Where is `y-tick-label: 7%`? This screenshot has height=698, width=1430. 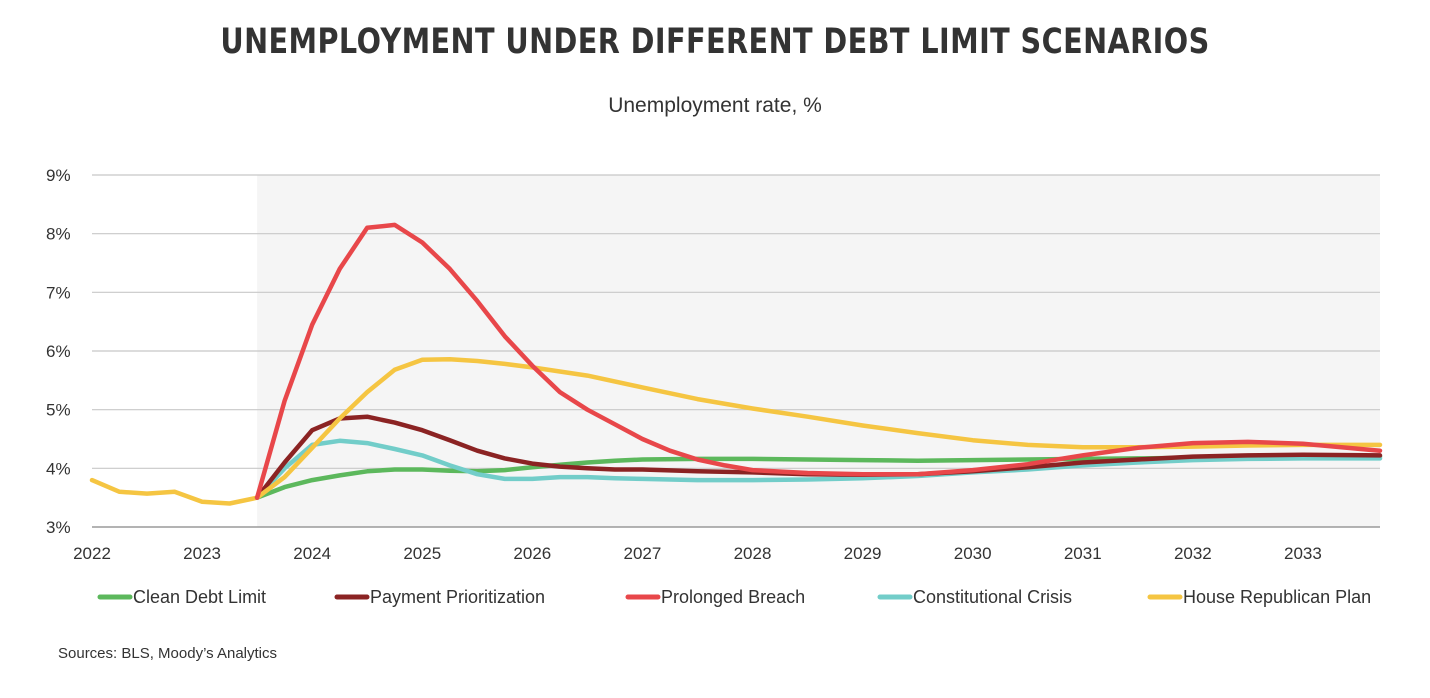 y-tick-label: 7% is located at coordinates (58, 292).